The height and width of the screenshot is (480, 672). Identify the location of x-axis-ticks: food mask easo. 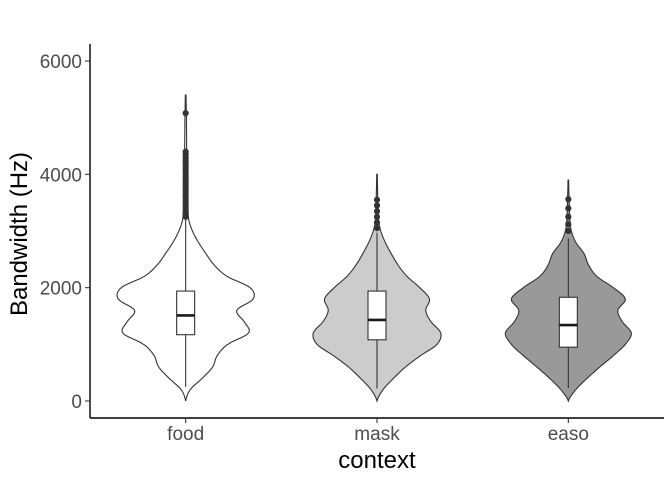
(378, 431).